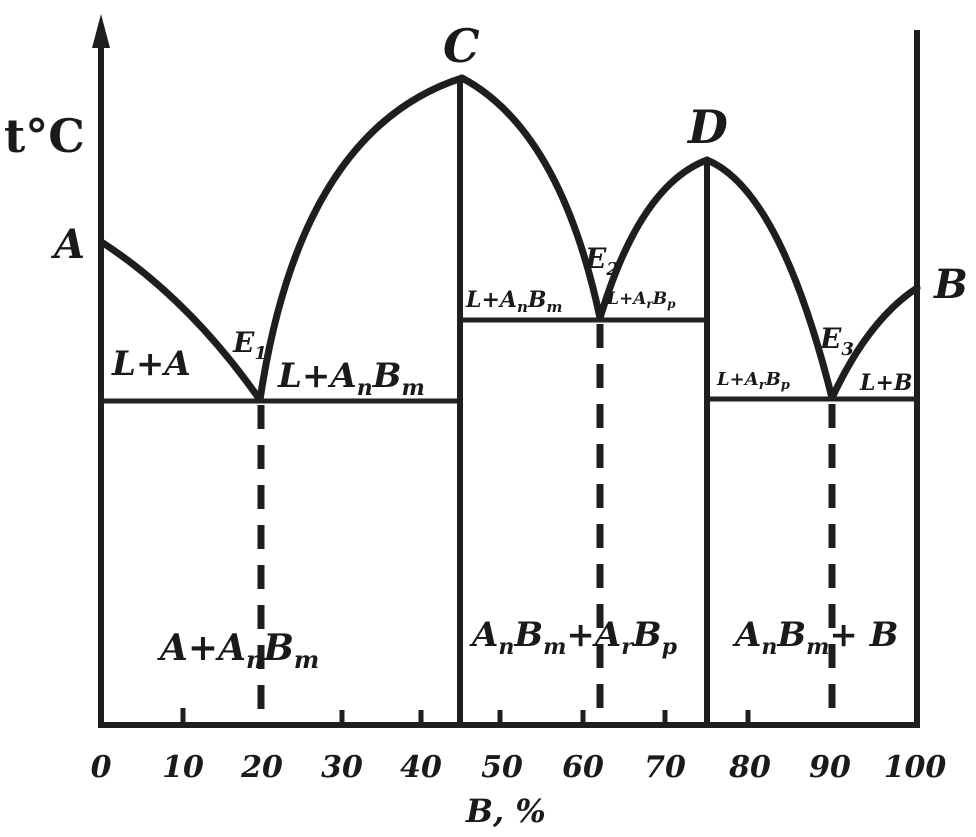 This screenshot has width=976, height=837. What do you see at coordinates (950, 284) in the screenshot?
I see `point-b-label: B` at bounding box center [950, 284].